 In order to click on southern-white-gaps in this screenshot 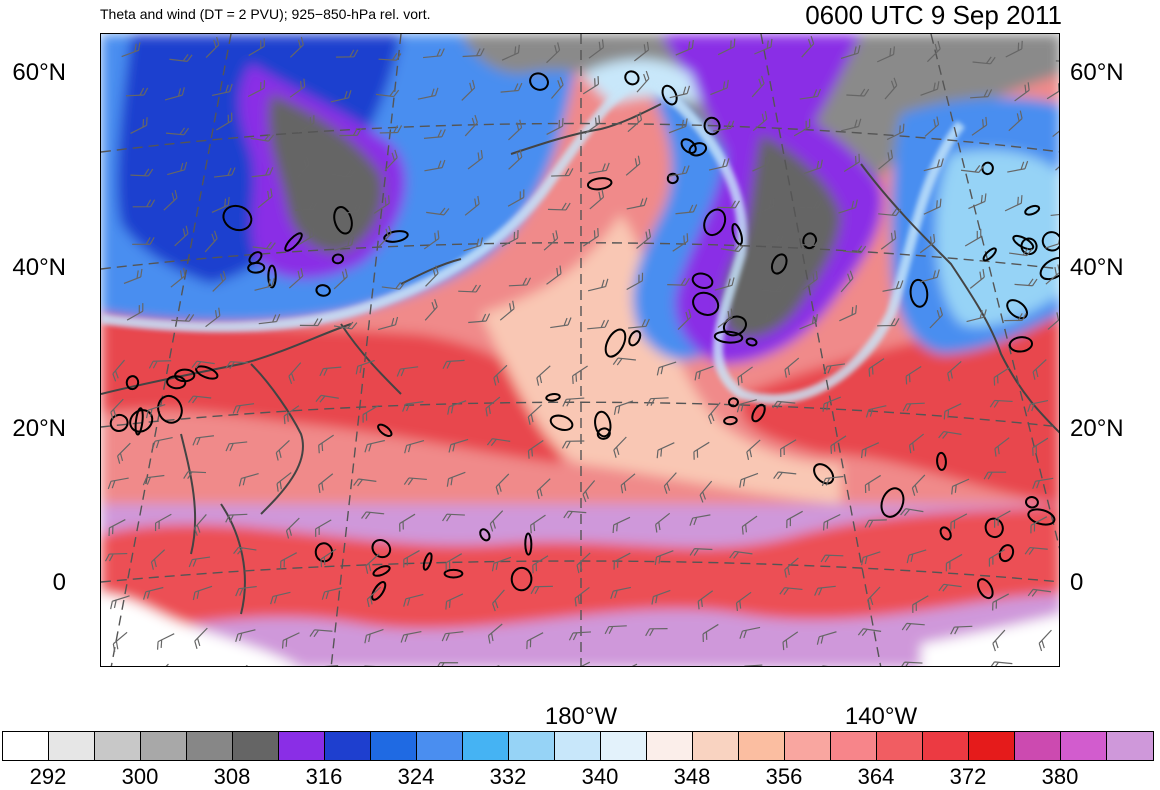, I will do `click(580, 630)`.